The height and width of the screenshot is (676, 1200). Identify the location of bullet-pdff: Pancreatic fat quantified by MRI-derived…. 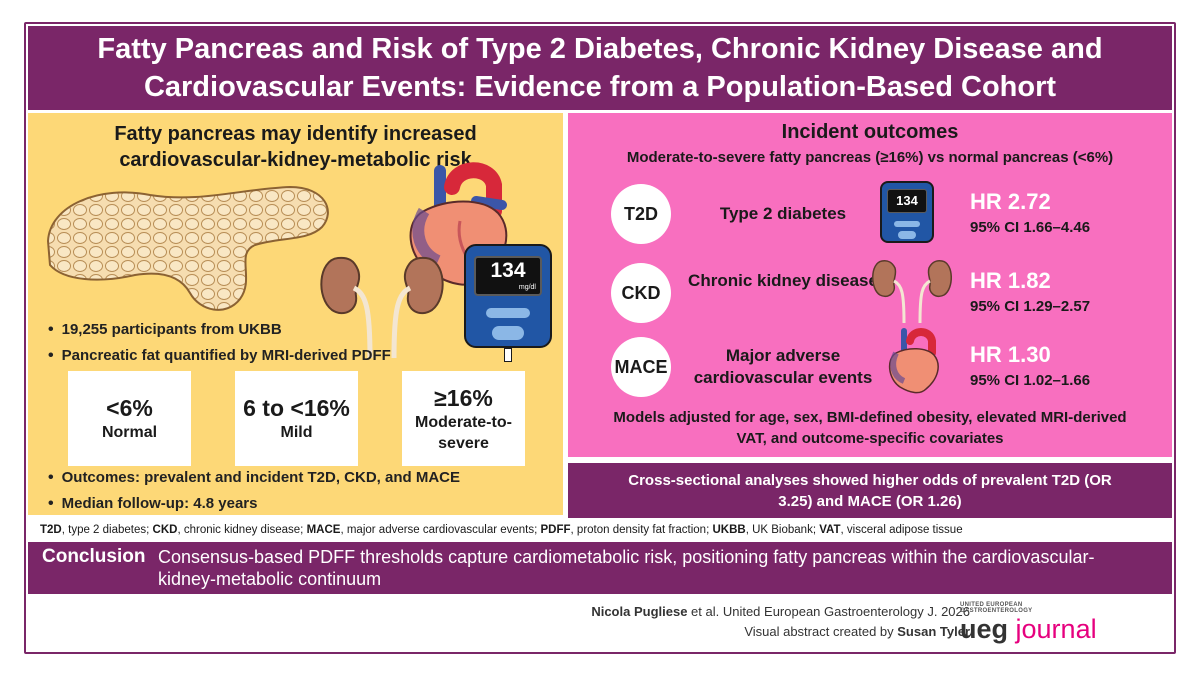
(219, 356).